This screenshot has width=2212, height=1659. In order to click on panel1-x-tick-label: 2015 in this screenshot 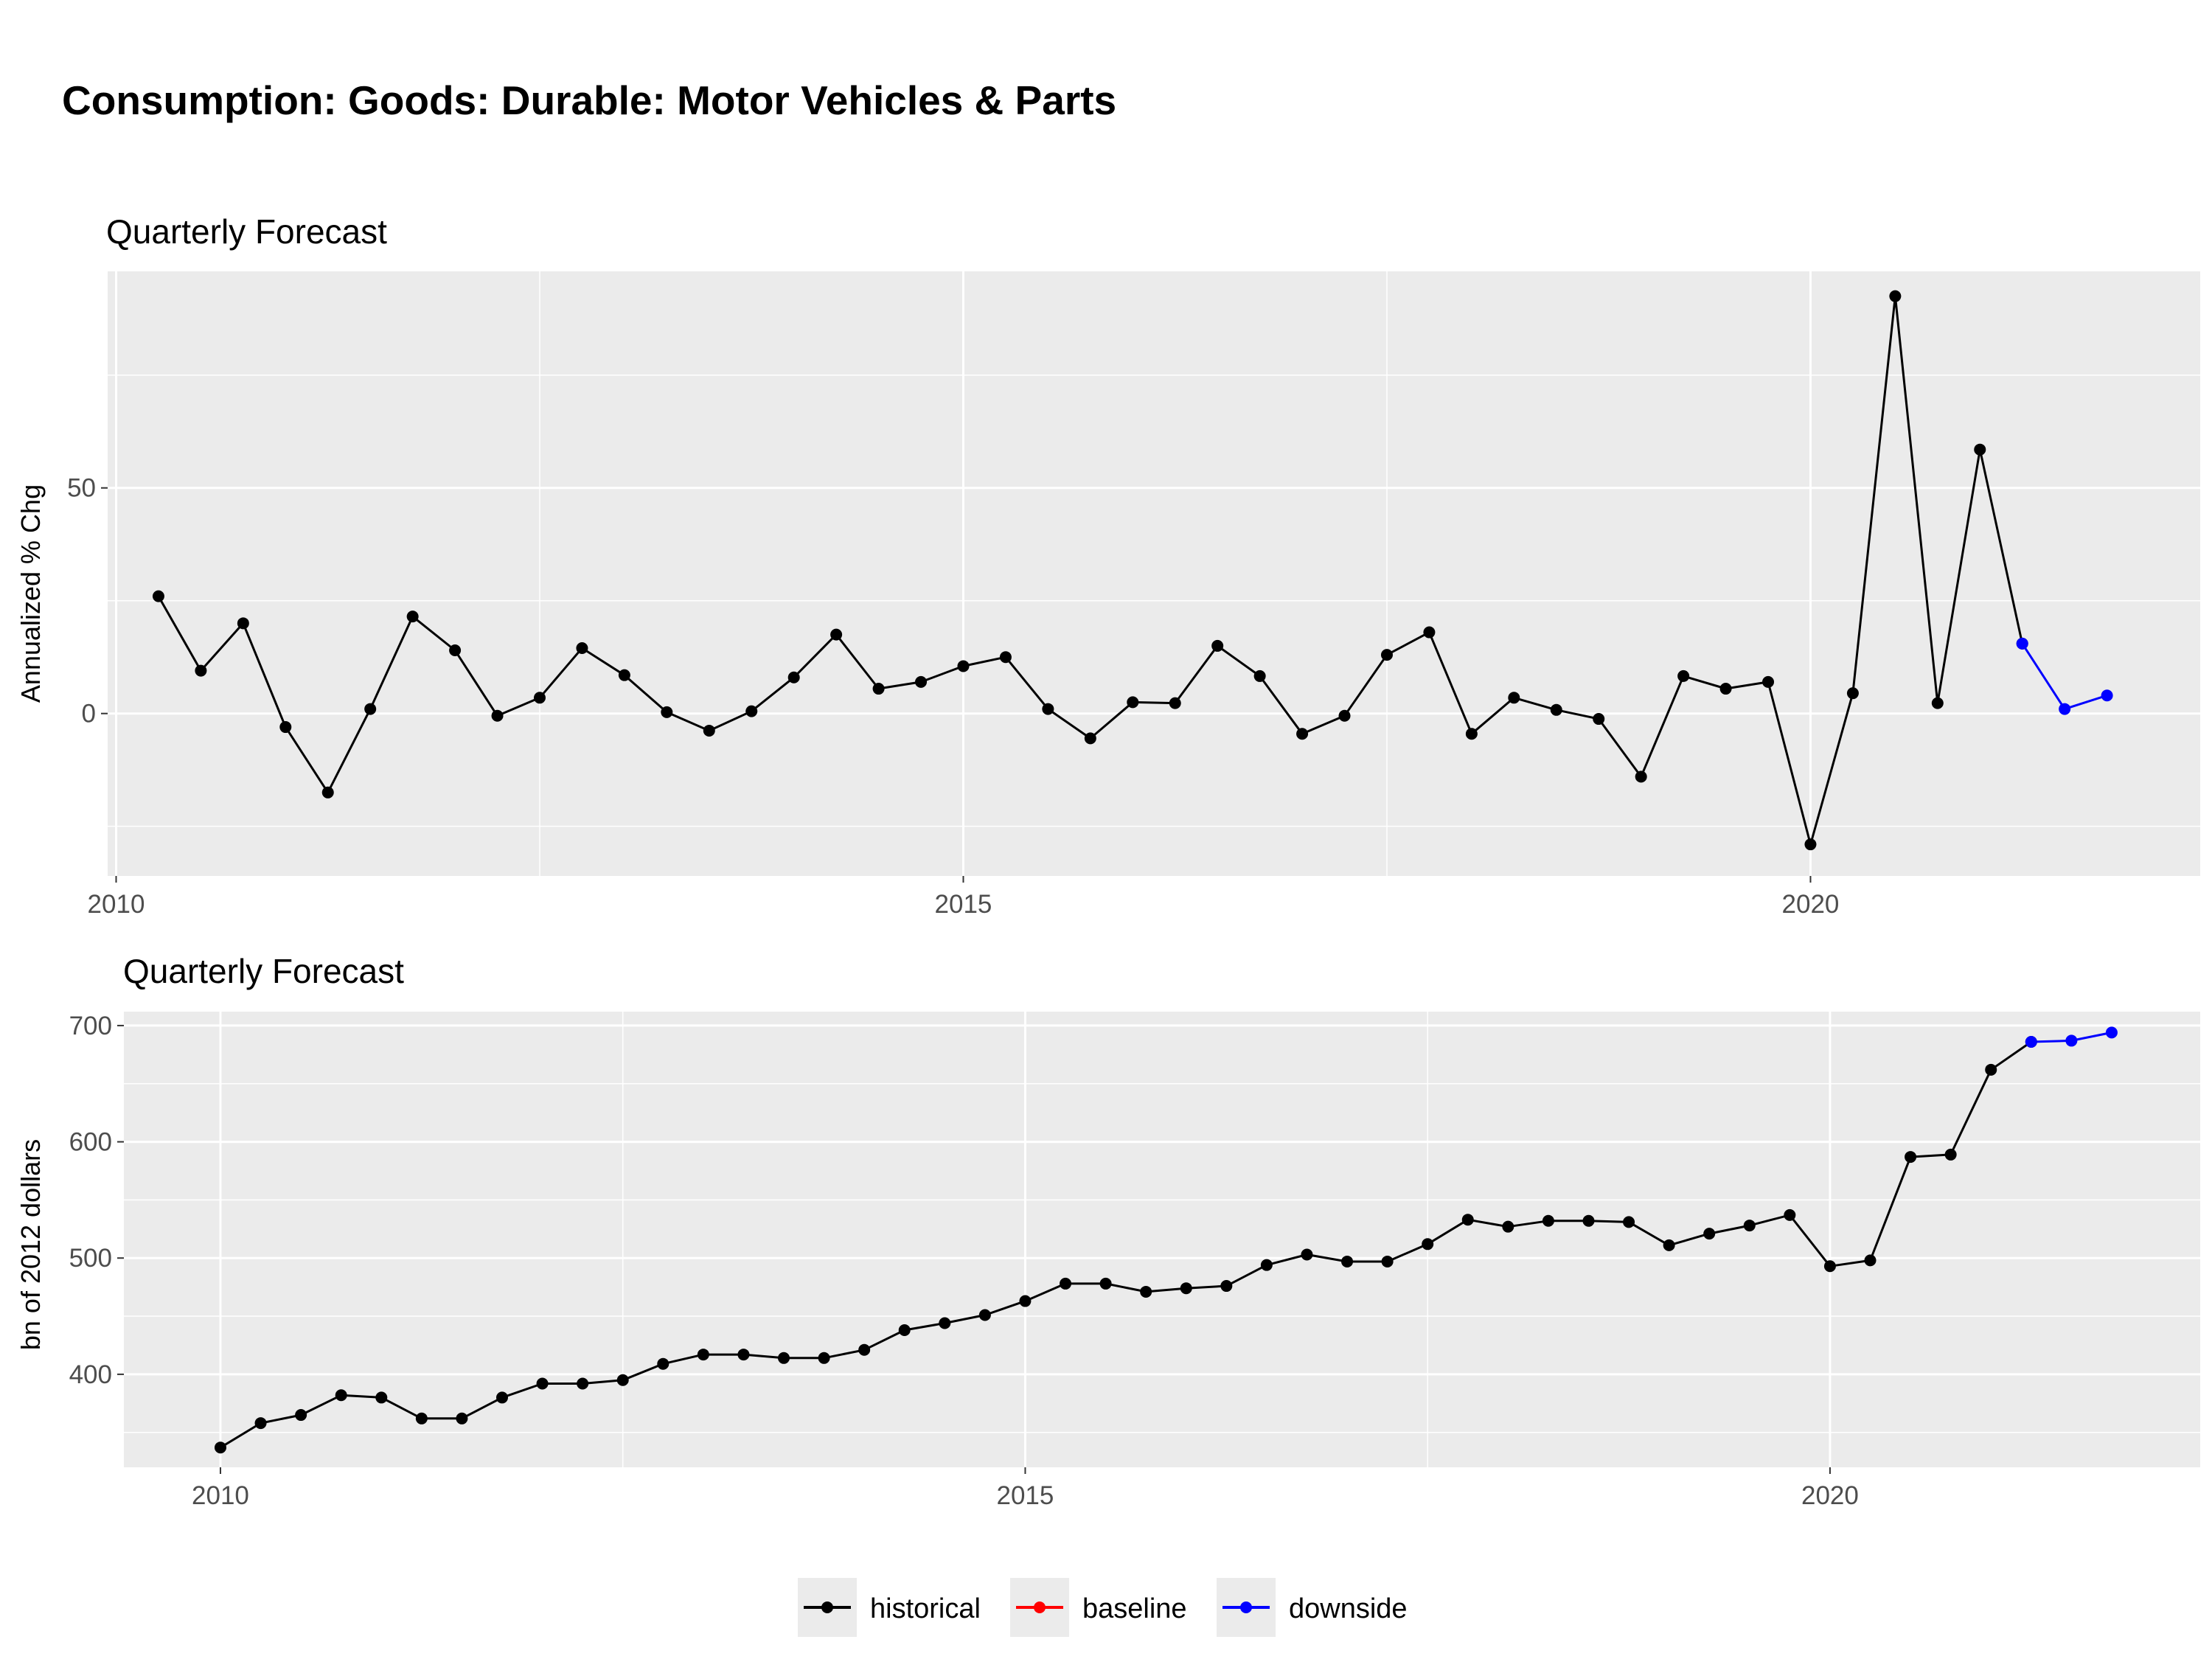, I will do `click(963, 904)`.